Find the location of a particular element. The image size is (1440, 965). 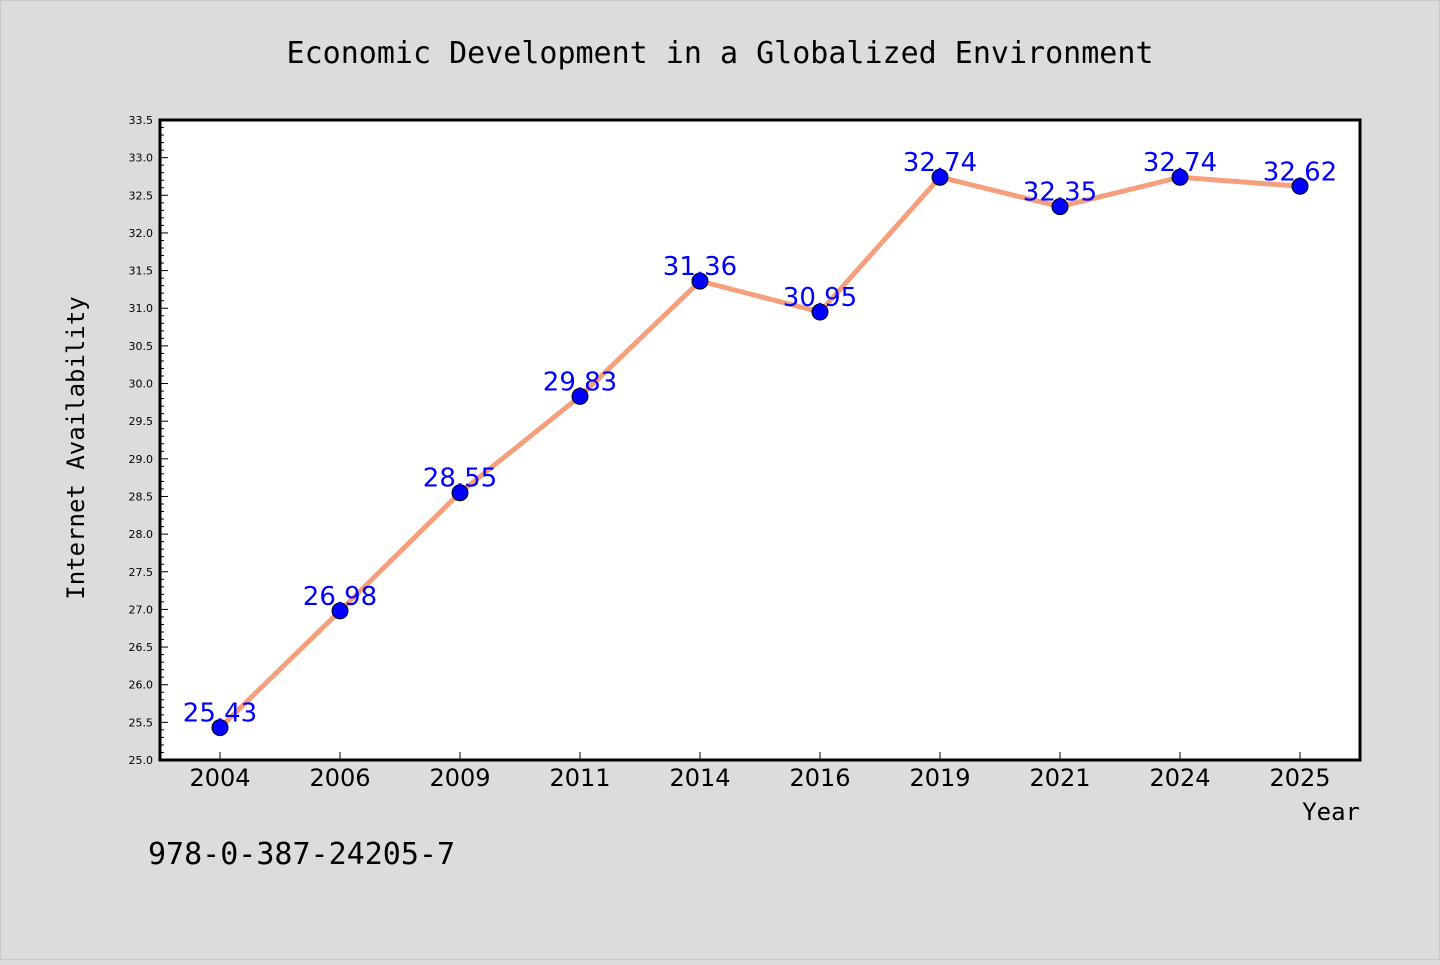

data-label: 25.43 is located at coordinates (220, 714).